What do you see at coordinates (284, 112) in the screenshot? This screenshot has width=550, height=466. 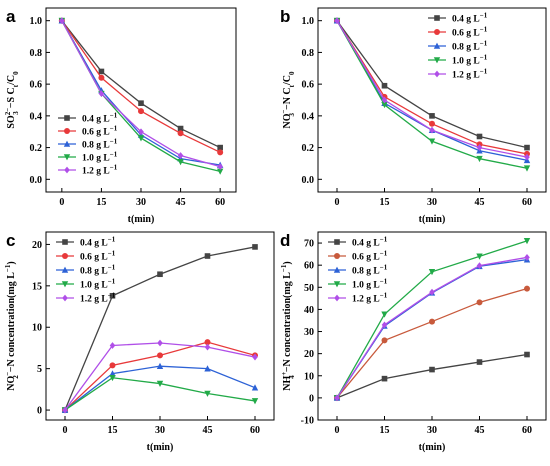 I see `y-title-sup: −` at bounding box center [284, 112].